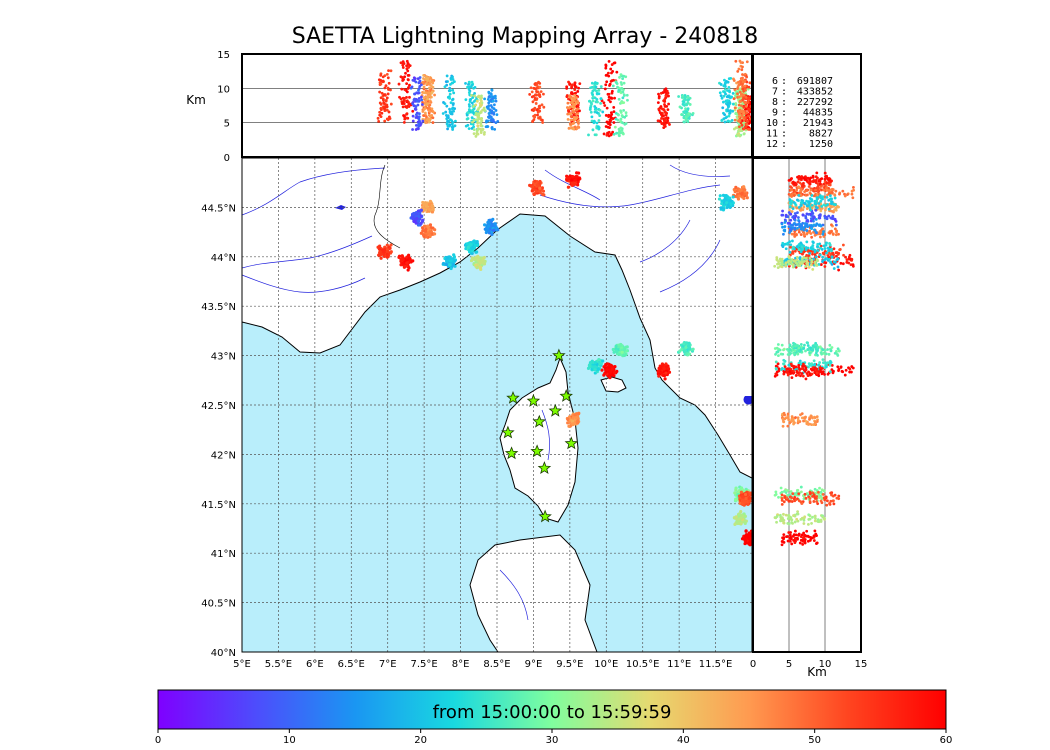 The height and width of the screenshot is (750, 1050). I want to click on right-xlabel: Km, so click(817, 672).